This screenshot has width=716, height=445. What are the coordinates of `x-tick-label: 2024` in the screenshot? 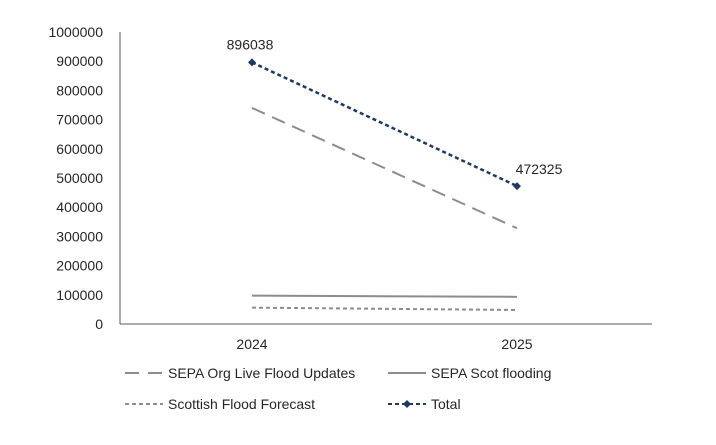 It's located at (251, 344).